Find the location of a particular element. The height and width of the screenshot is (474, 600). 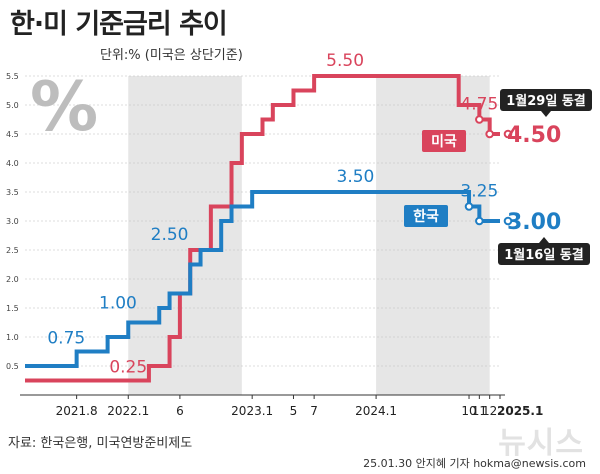

percent-icon: % is located at coordinates (64, 107).